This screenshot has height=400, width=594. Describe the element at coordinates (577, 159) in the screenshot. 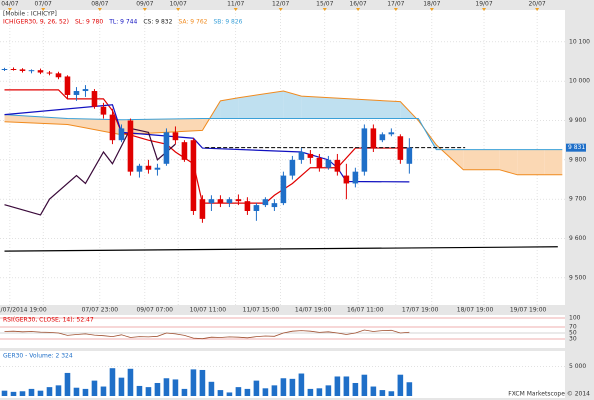

I see `y-tick-label: 9 800` at that location.